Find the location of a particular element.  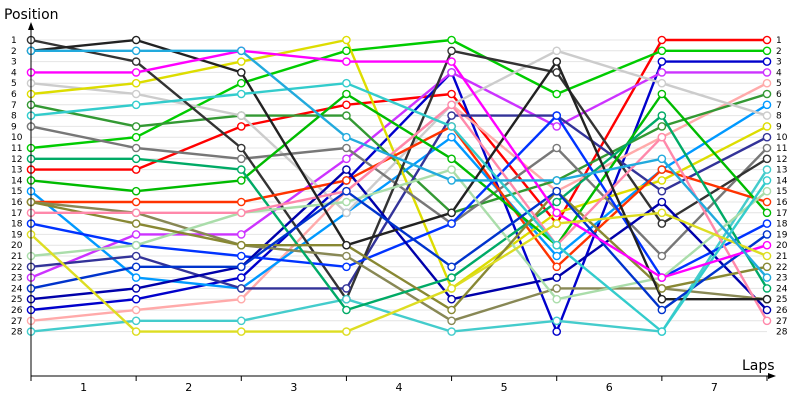

y-tick-label-right: 13 is located at coordinates (781, 171).